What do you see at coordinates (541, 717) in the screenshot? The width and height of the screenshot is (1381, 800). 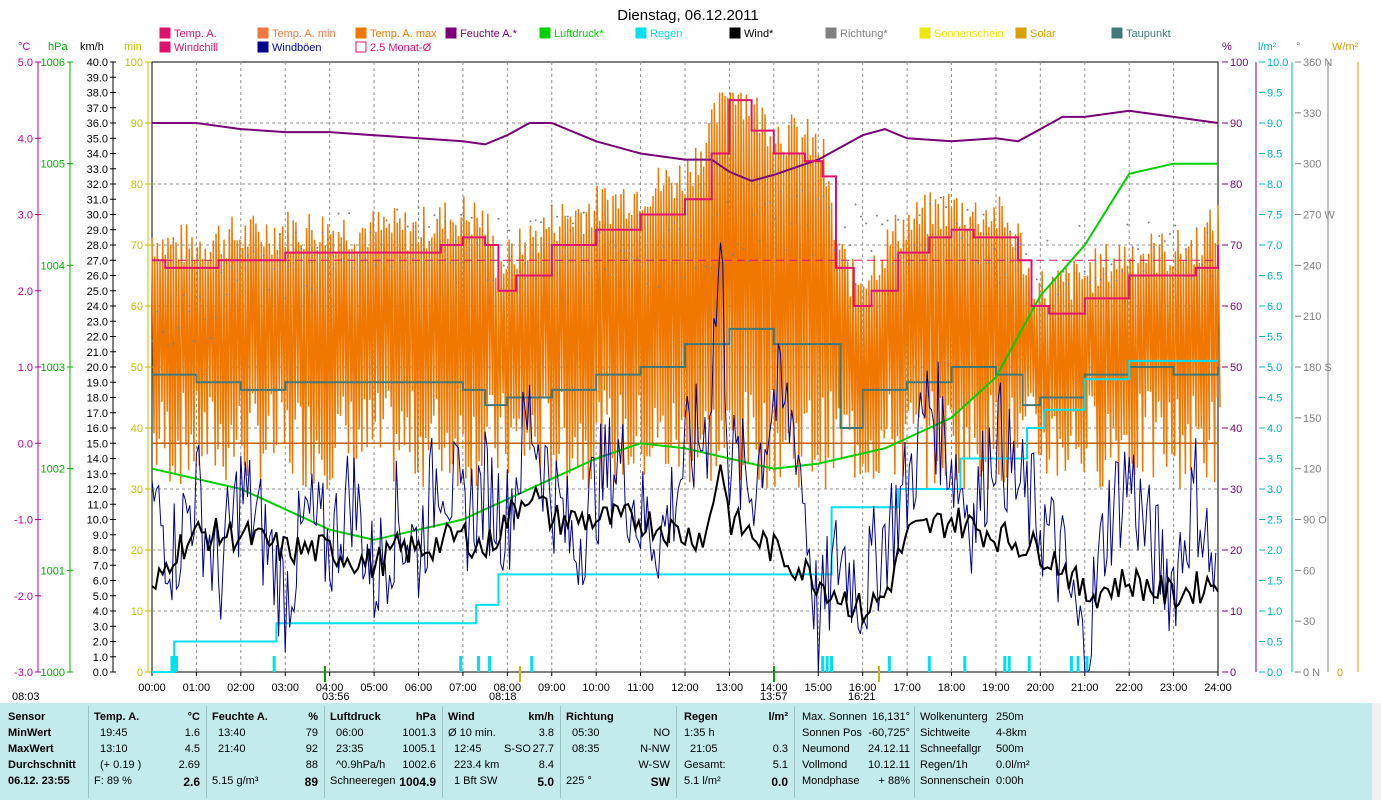 I see `wind-unit: km/h` at bounding box center [541, 717].